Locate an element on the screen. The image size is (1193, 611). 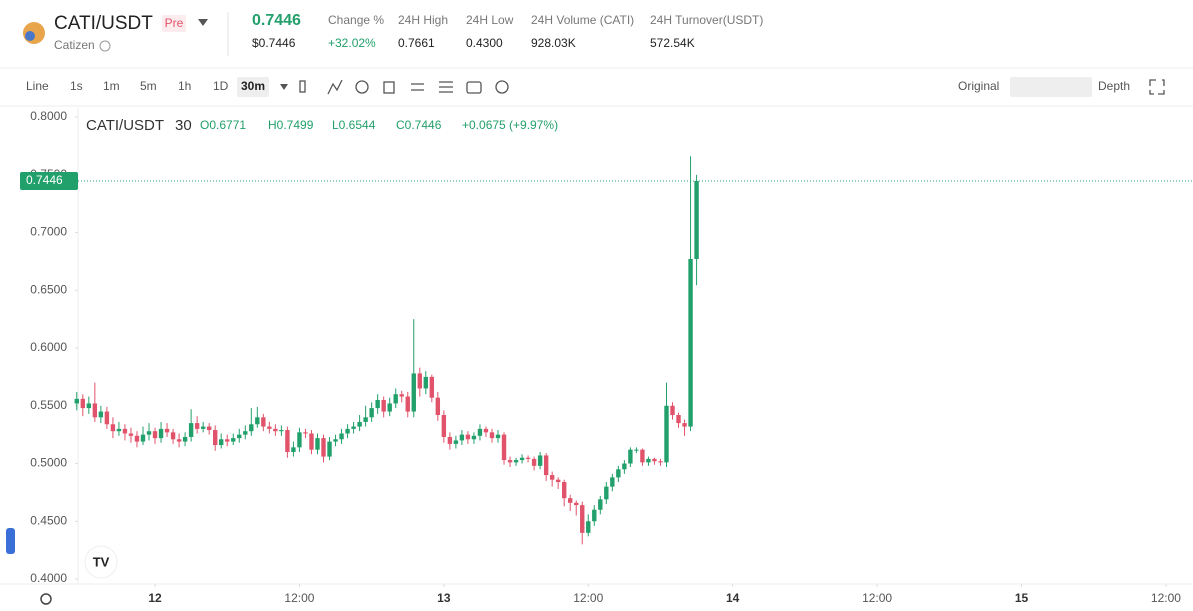
ohlc-label: C0.7446 is located at coordinates (419, 125).